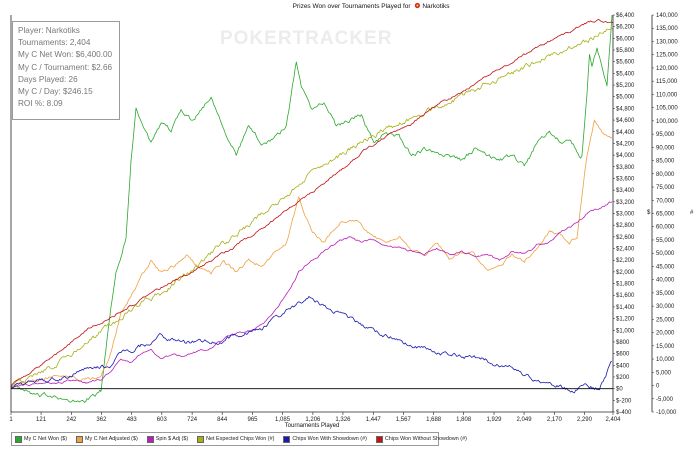  Describe the element at coordinates (625, 133) in the screenshot. I see `left-tick-label: $4,400` at that location.